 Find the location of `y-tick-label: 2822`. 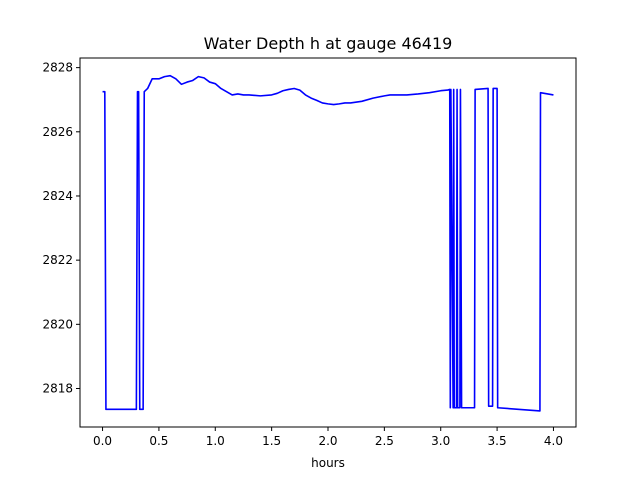

y-tick-label: 2822 is located at coordinates (57, 260).